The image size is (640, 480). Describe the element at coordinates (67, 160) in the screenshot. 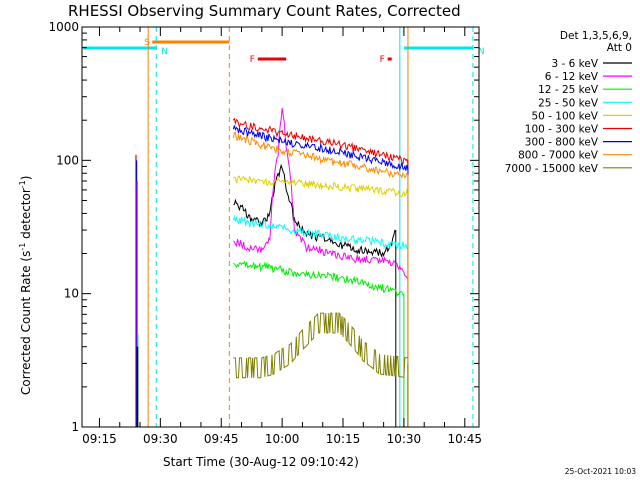

I see `y-tick-label: 100` at that location.